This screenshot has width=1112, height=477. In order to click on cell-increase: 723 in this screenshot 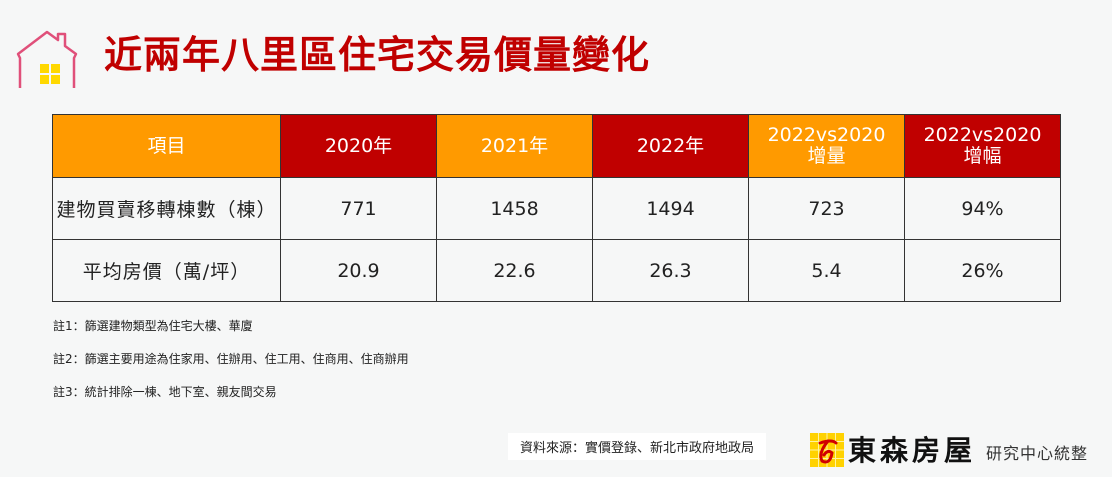, I will do `click(826, 208)`.